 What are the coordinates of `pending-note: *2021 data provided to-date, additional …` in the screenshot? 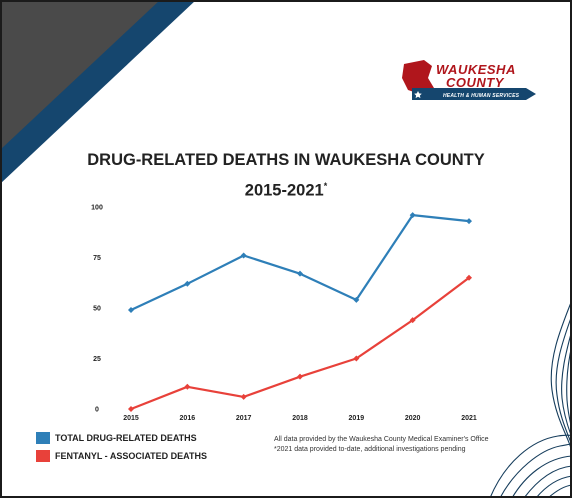 It's located at (370, 449).